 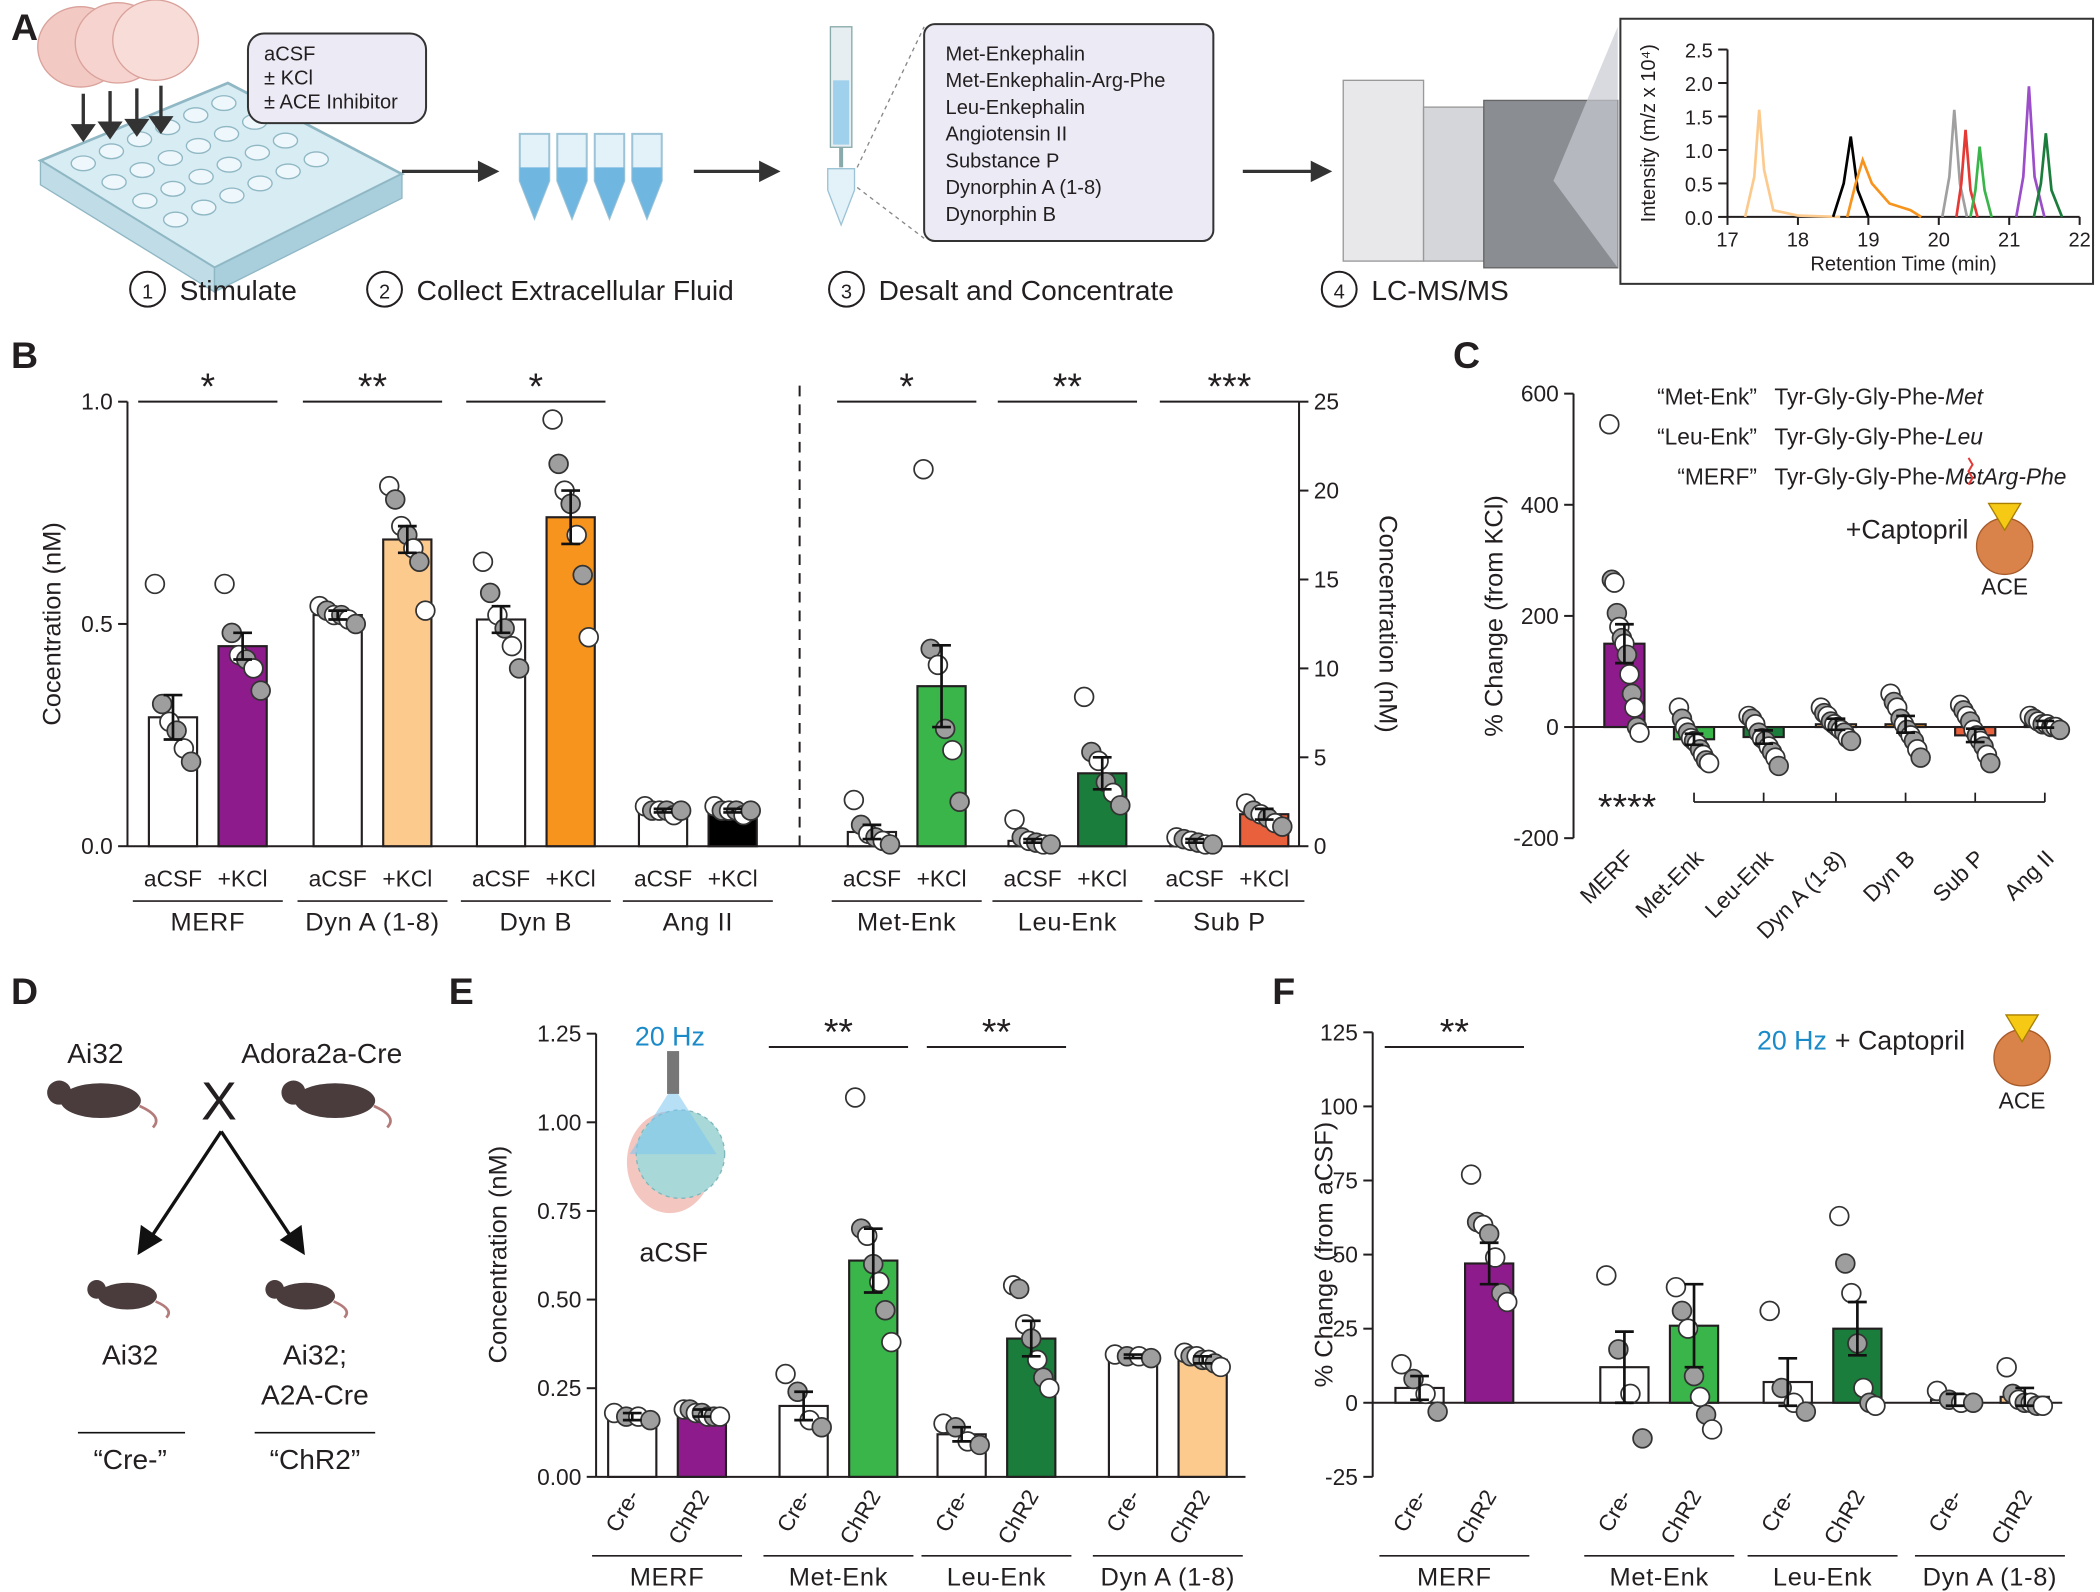 What do you see at coordinates (1699, 219) in the screenshot?
I see `y-tick-label: 0.0` at bounding box center [1699, 219].